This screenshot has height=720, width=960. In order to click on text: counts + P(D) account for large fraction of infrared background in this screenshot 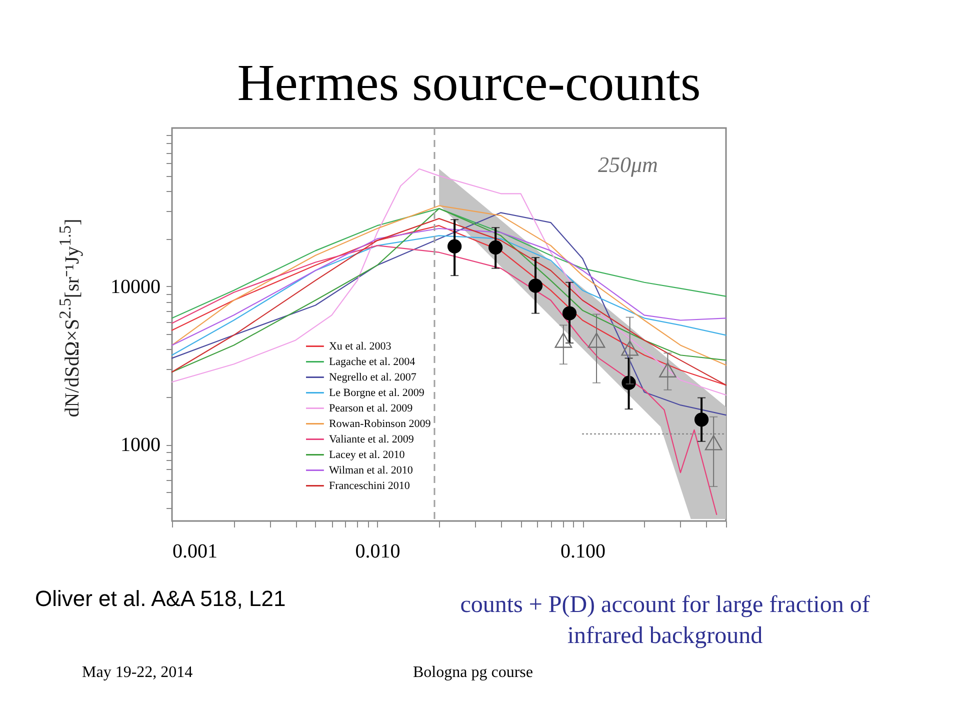, I will do `click(665, 621)`.